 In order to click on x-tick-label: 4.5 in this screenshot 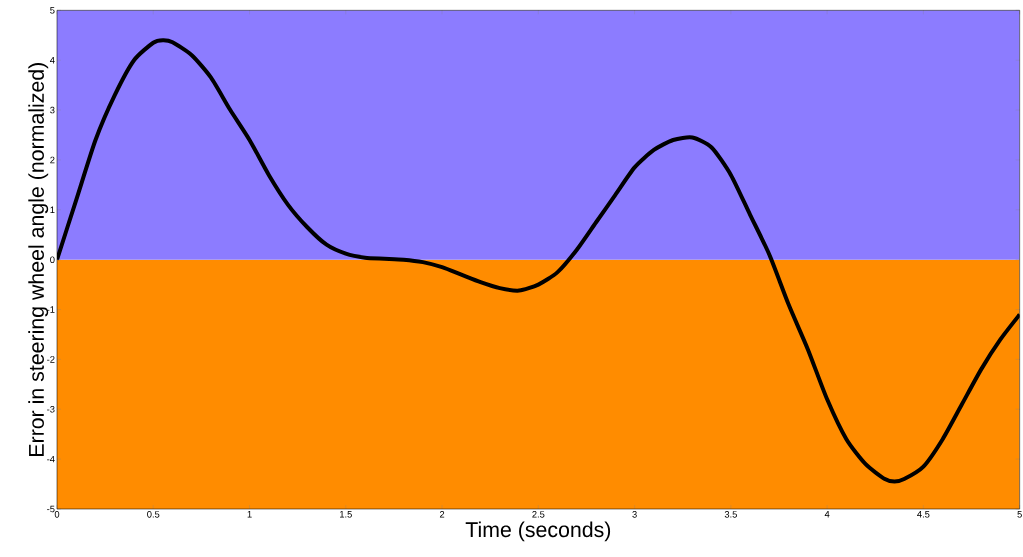, I will do `click(923, 514)`.